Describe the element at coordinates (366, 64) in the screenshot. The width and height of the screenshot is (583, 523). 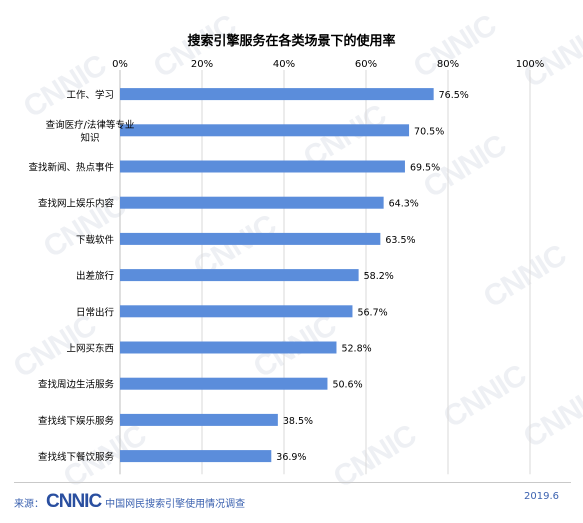
I see `x-tick-label: 60%` at that location.